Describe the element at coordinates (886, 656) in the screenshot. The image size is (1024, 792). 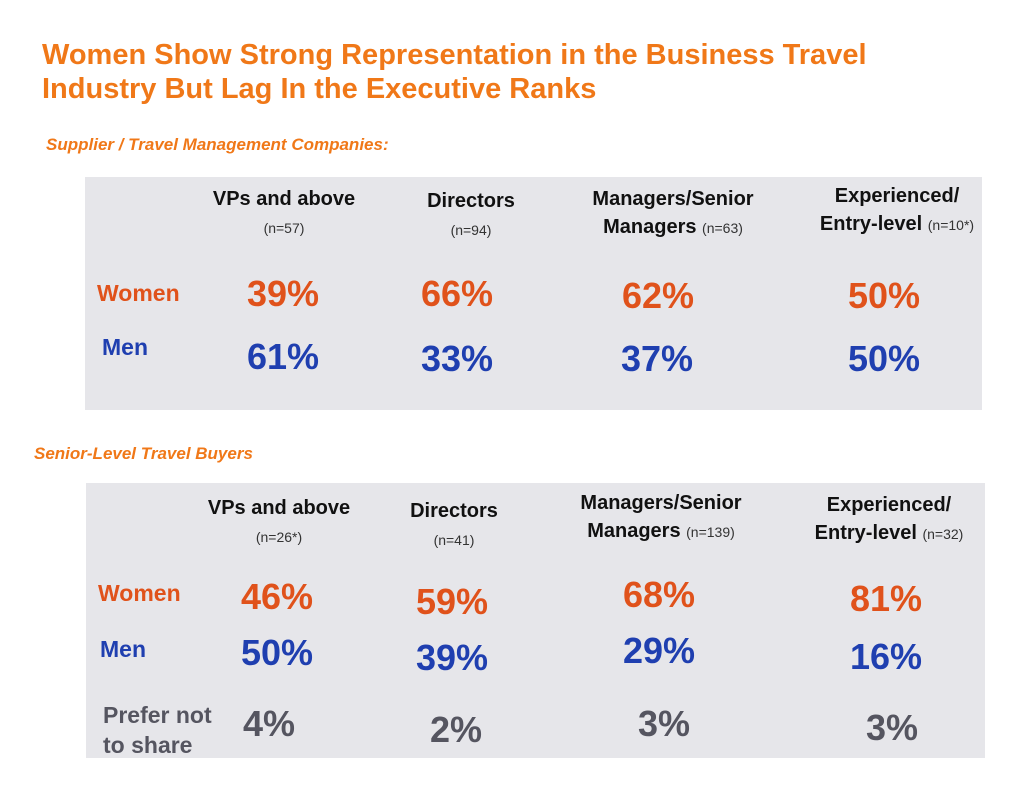
I see `value-cell: 16%` at that location.